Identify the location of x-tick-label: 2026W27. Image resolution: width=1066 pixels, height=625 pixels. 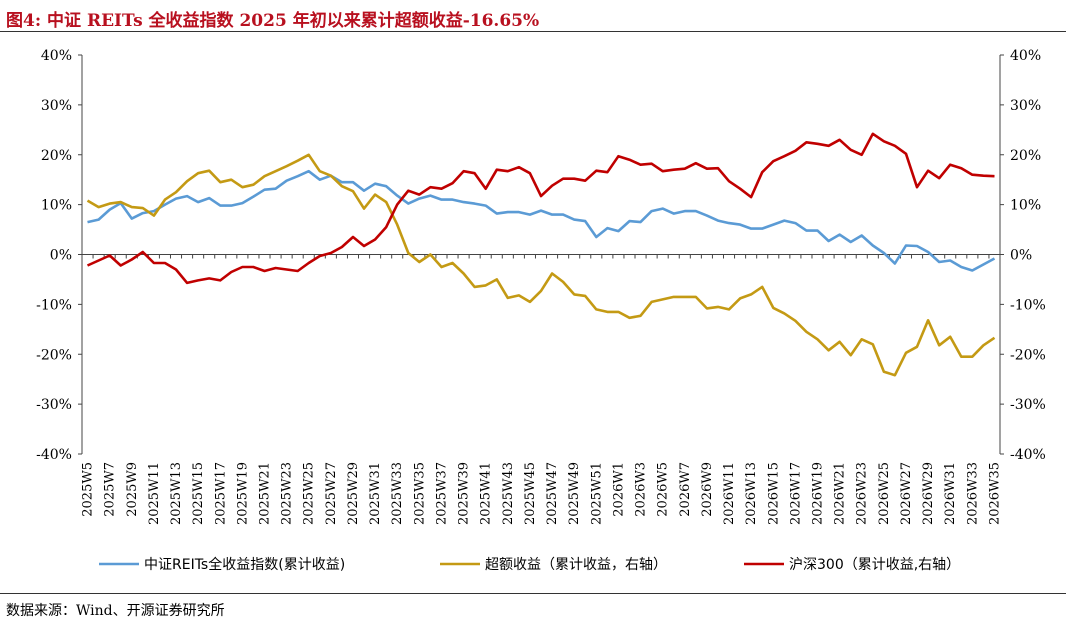
(906, 493).